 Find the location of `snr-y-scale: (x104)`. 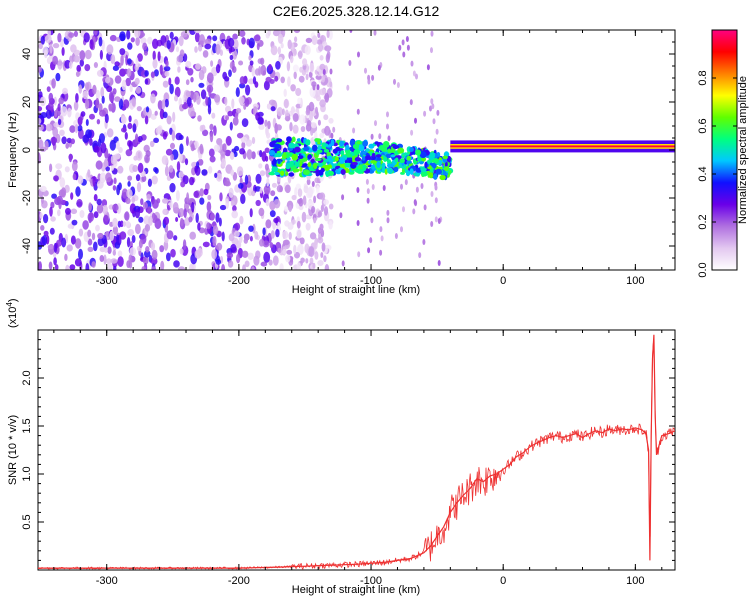

snr-y-scale: (x104) is located at coordinates (12, 313).